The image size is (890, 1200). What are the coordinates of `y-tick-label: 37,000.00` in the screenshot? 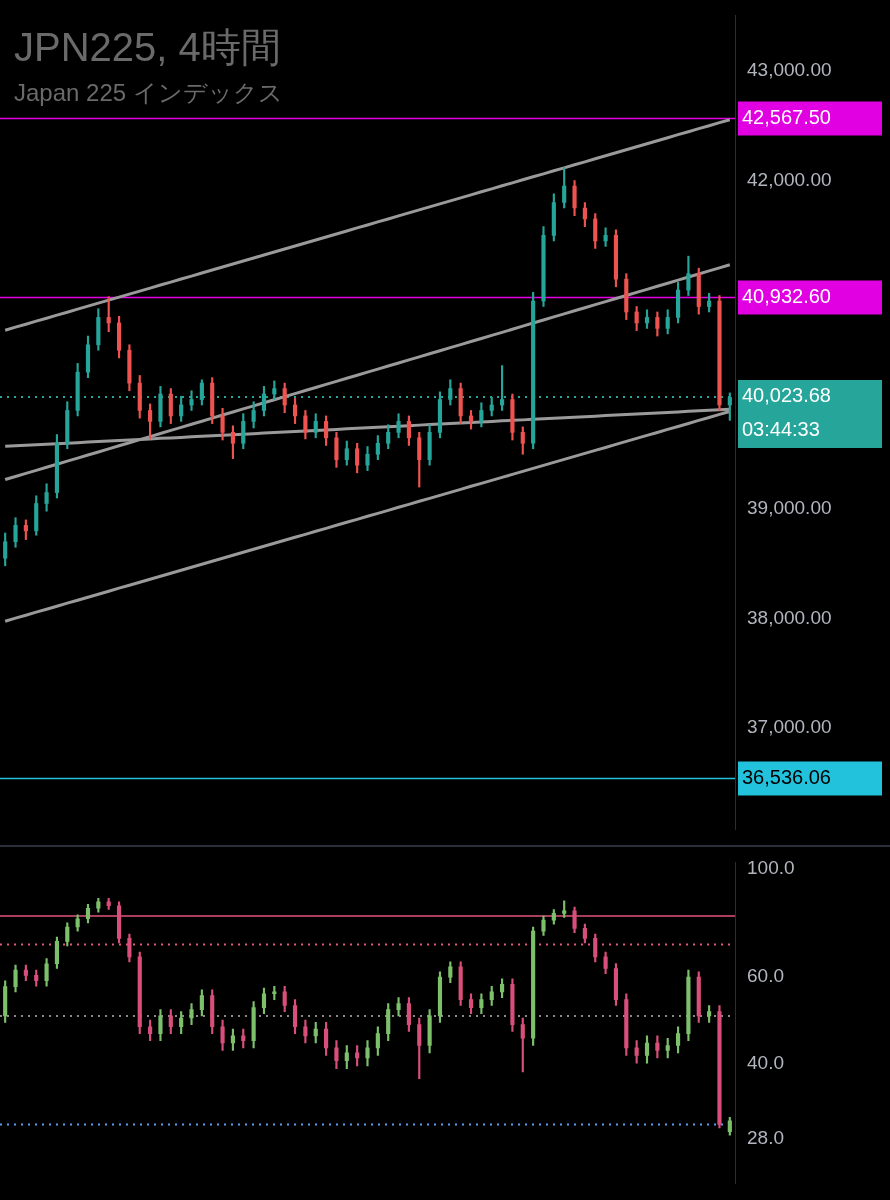 It's located at (789, 727).